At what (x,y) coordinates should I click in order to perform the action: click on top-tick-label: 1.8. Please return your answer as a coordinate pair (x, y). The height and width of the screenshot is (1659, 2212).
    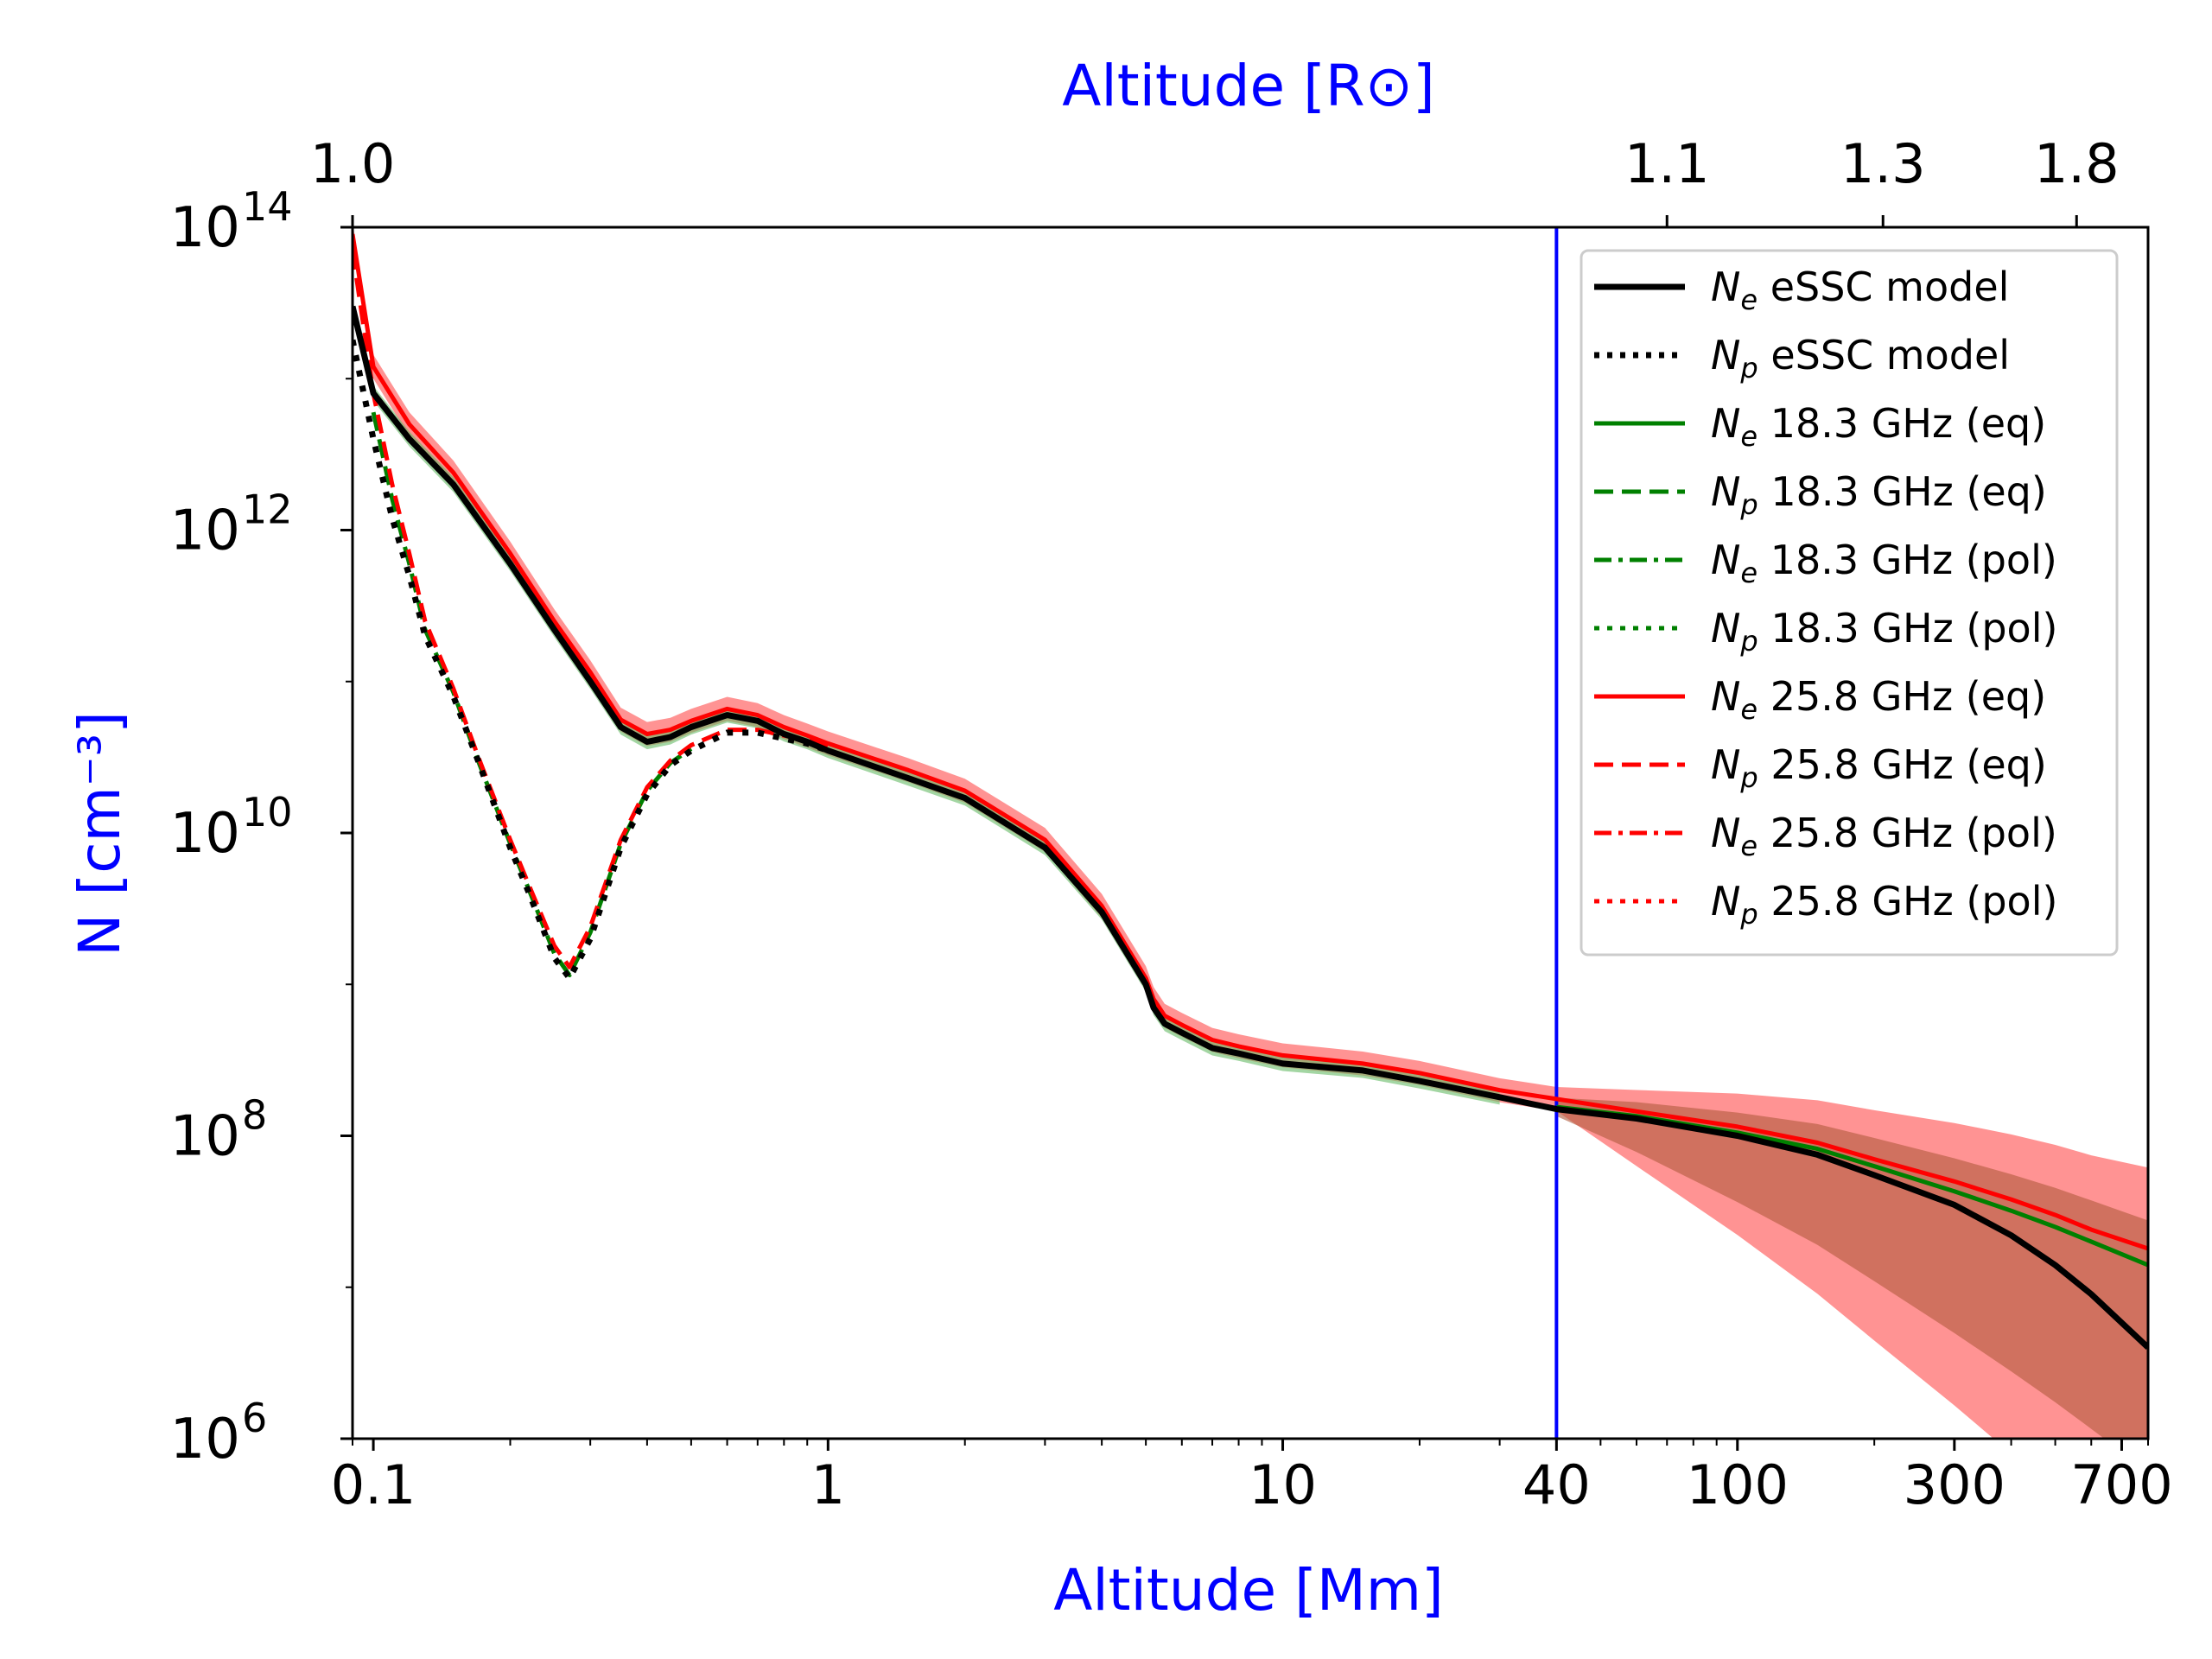
    Looking at the image, I should click on (2077, 163).